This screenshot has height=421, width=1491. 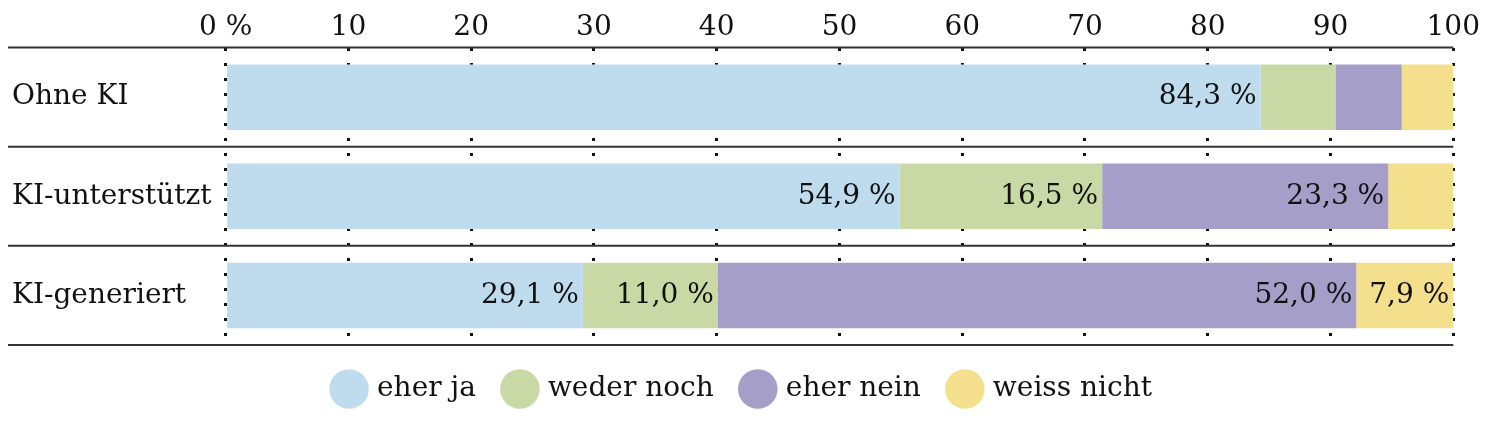 What do you see at coordinates (630, 387) in the screenshot?
I see `legend-label: weder noch` at bounding box center [630, 387].